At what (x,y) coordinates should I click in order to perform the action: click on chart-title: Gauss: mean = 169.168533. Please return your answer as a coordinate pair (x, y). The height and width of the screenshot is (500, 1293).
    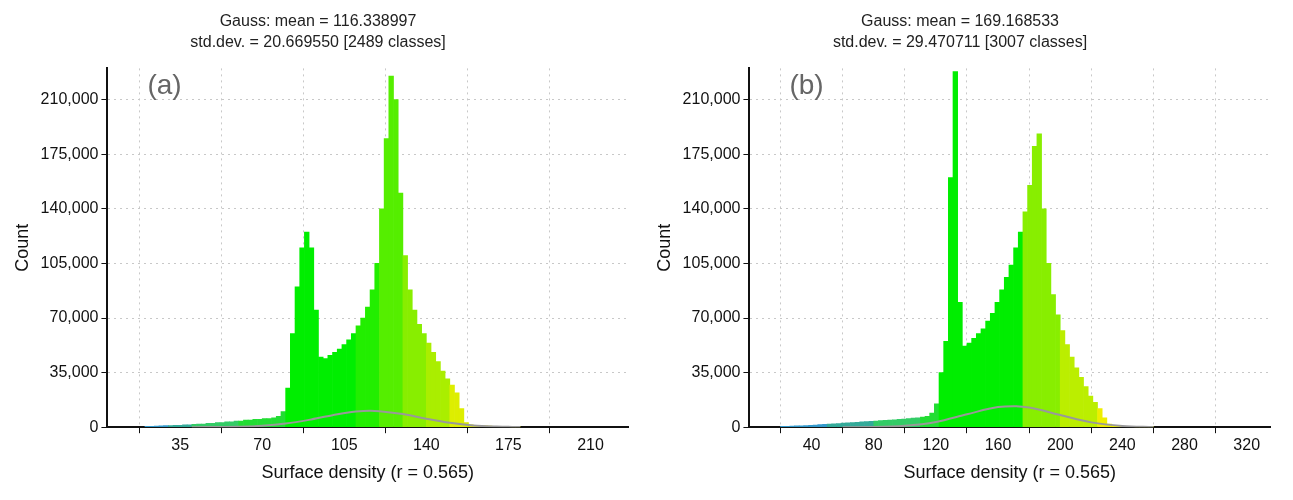
    Looking at the image, I should click on (960, 21).